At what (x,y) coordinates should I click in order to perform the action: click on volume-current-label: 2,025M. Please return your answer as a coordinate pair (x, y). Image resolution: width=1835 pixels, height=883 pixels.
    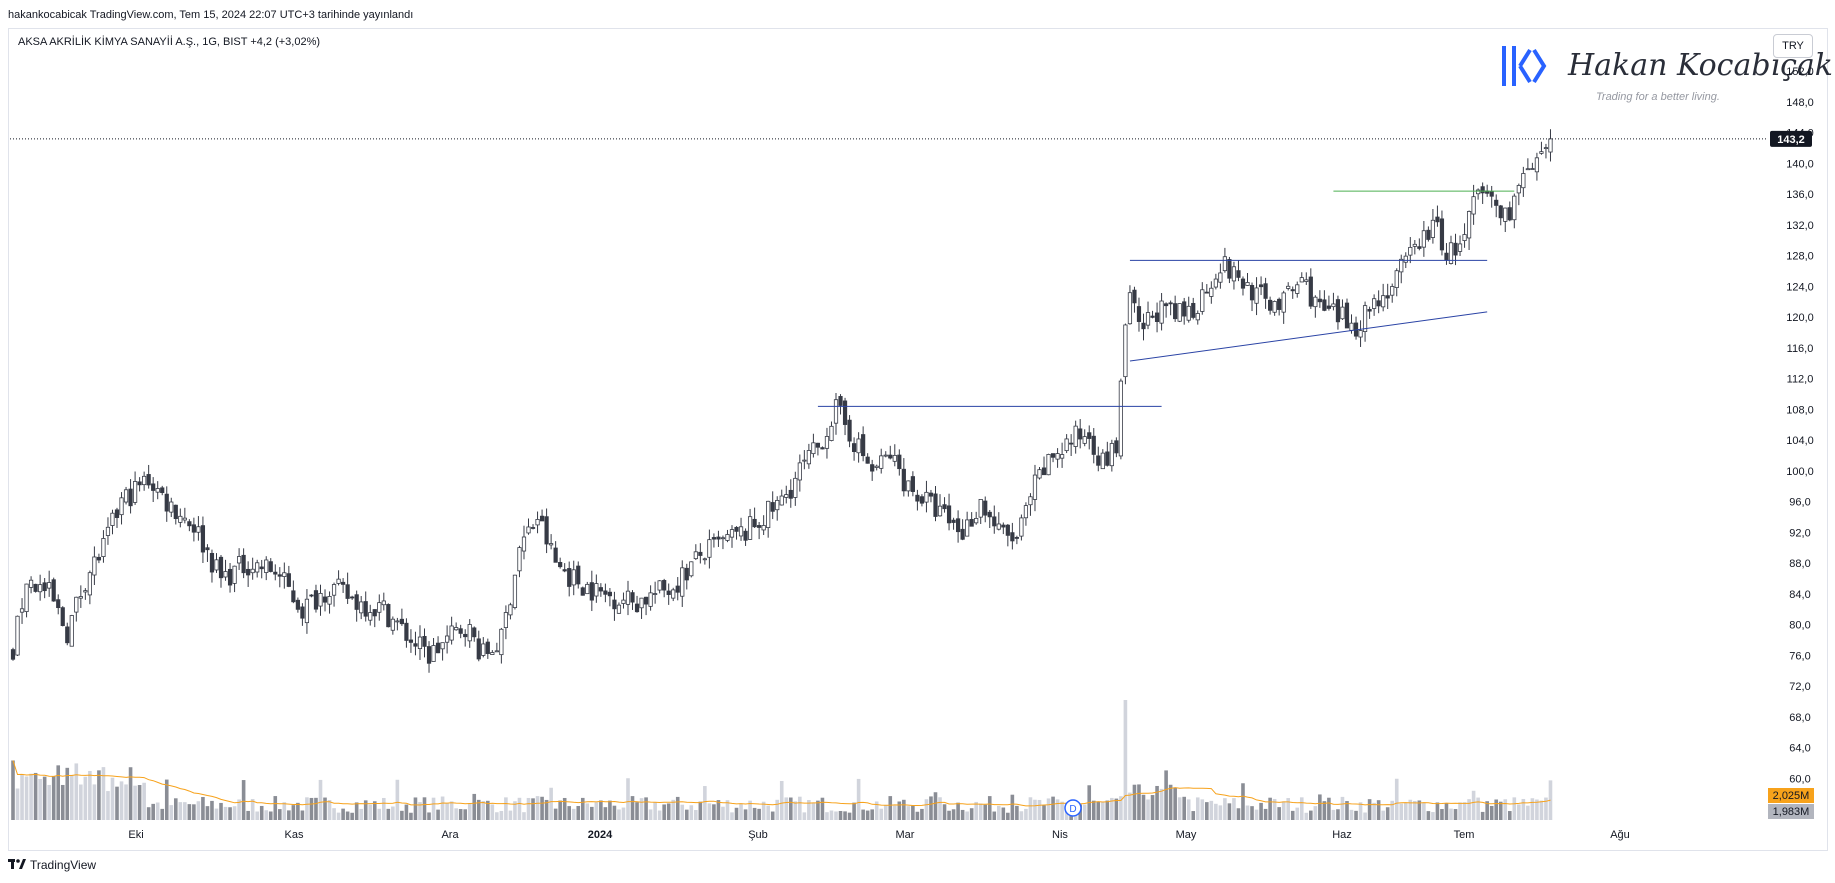
    Looking at the image, I should click on (1791, 796).